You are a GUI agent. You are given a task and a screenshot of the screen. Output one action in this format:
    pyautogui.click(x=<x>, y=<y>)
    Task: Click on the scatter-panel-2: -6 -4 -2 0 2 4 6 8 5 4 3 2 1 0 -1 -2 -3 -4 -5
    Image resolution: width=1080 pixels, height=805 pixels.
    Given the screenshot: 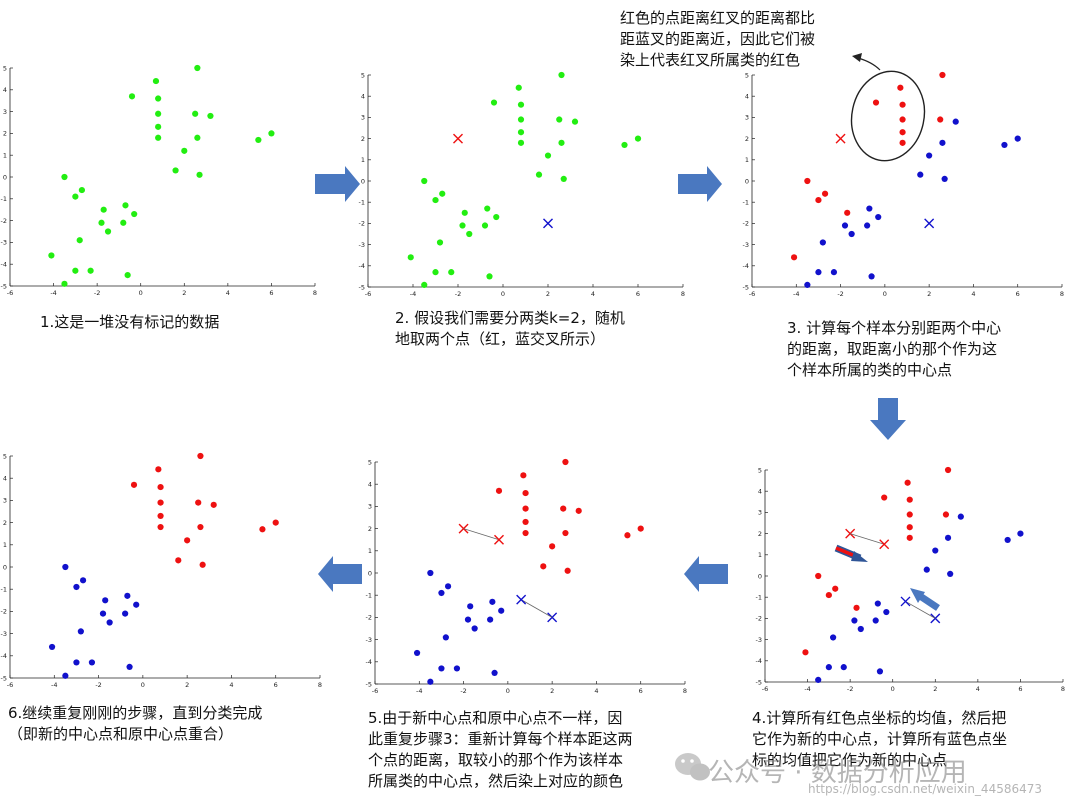 What is the action you would take?
    pyautogui.click(x=522, y=184)
    